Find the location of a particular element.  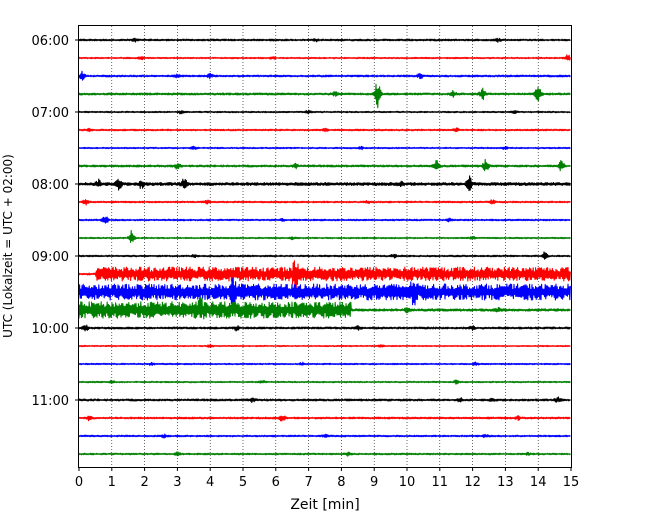

x-tick-label: 4 is located at coordinates (210, 482).